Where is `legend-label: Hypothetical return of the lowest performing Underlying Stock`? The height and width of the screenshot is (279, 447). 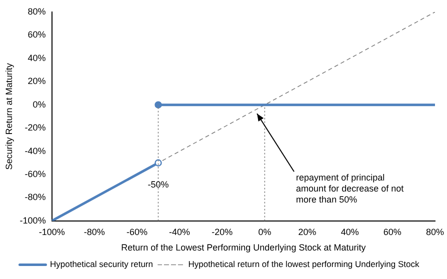
legend-label: Hypothetical return of the lowest performing Underlying Stock is located at coordinates (304, 264).